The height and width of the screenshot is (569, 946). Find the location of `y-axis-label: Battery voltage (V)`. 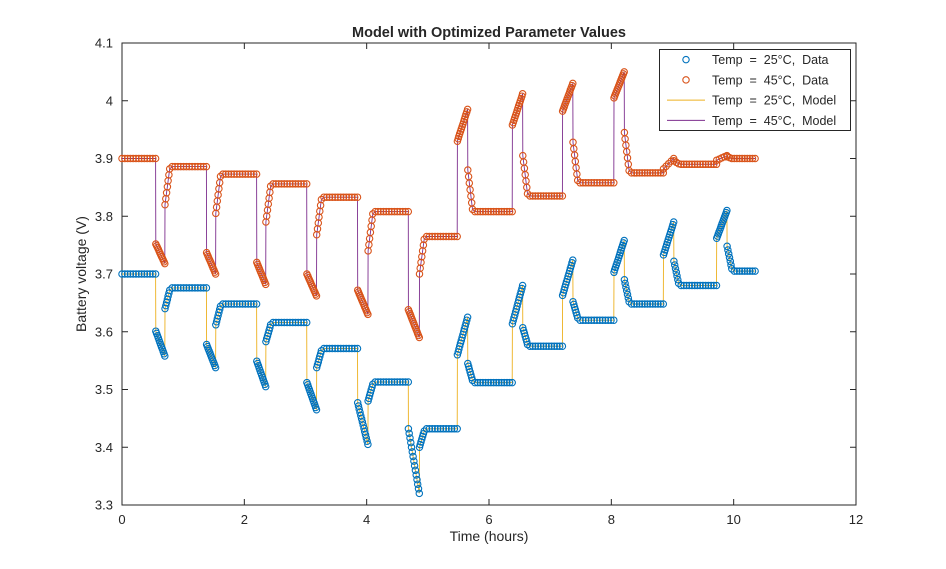

y-axis-label: Battery voltage (V) is located at coordinates (81, 274).